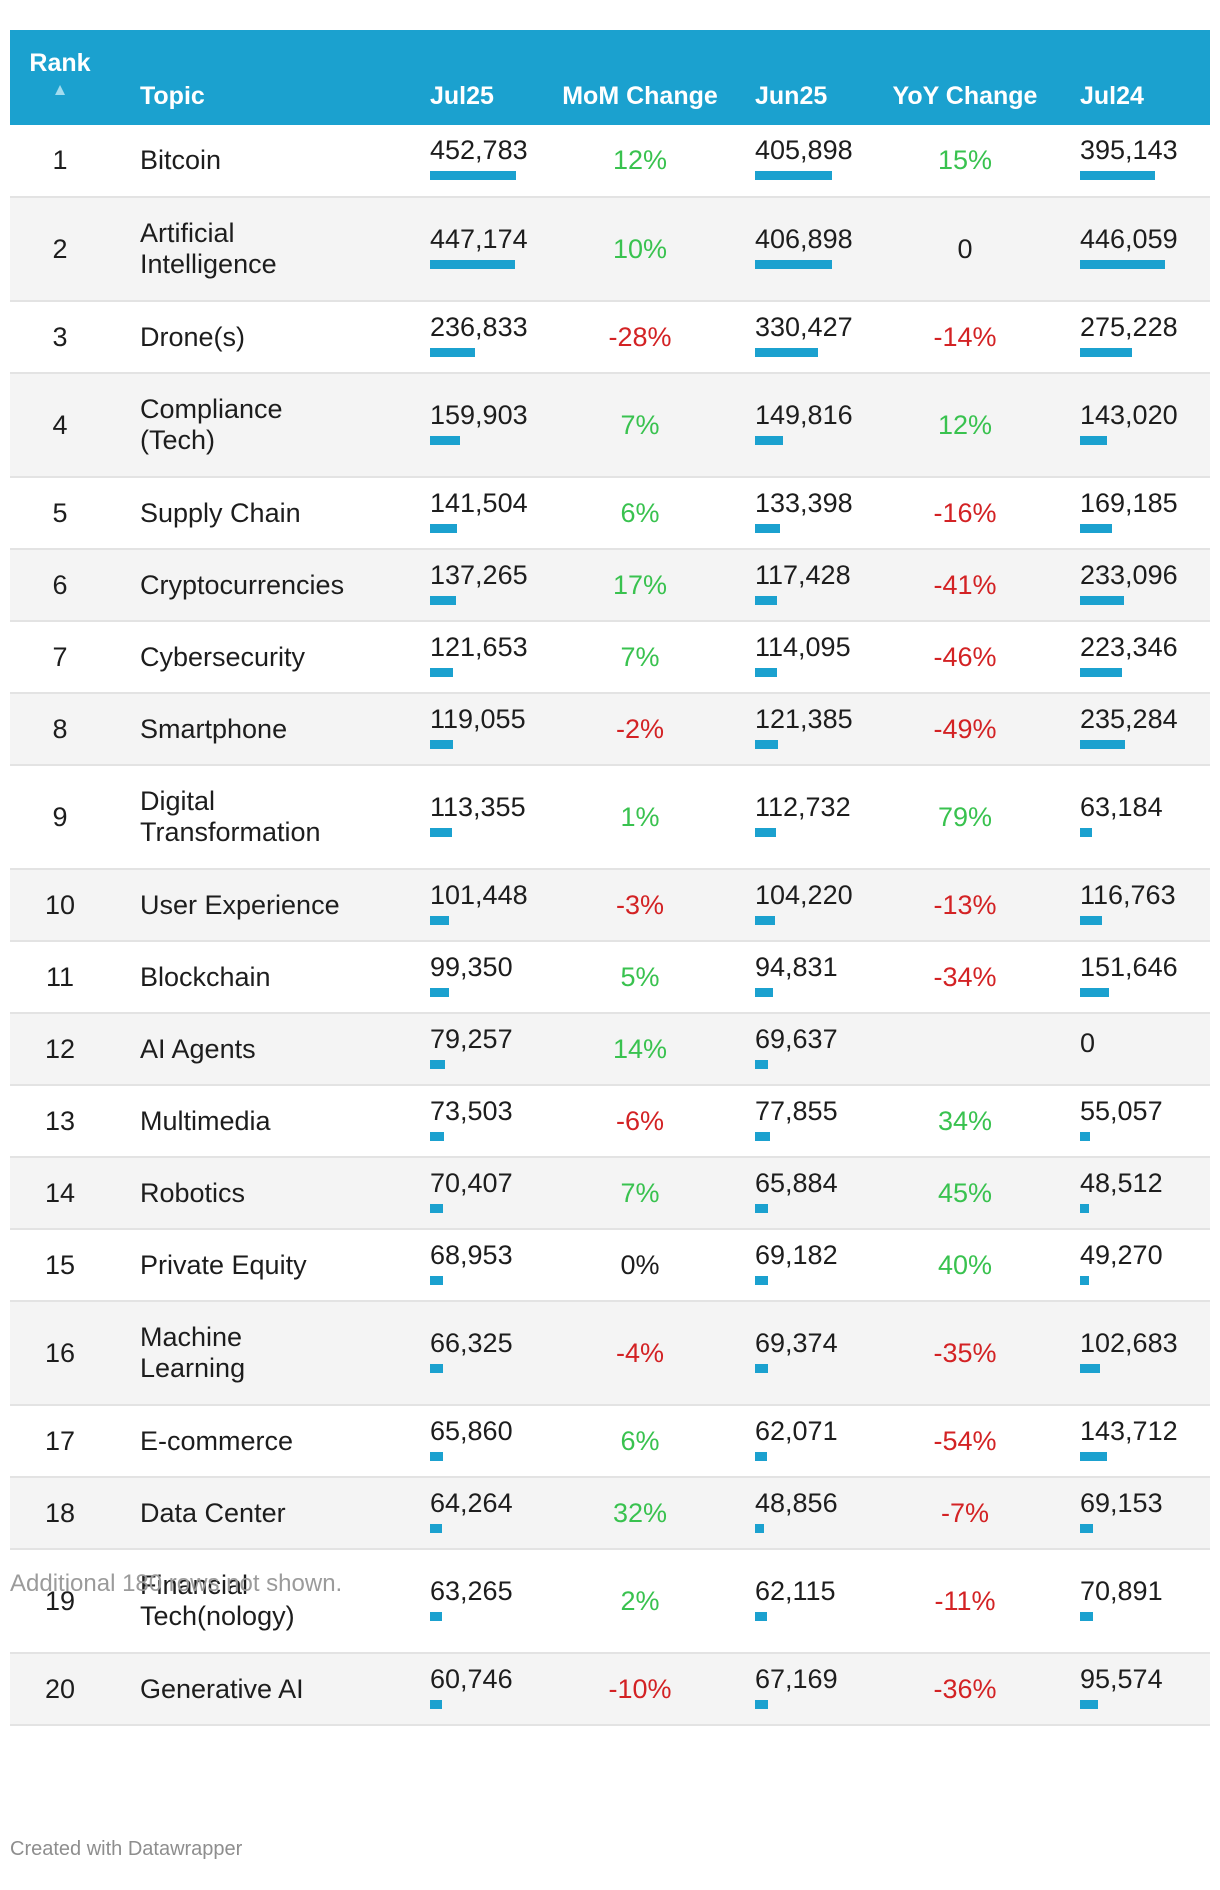  Describe the element at coordinates (217, 1440) in the screenshot. I see `topic-cell: E-commerce` at that location.